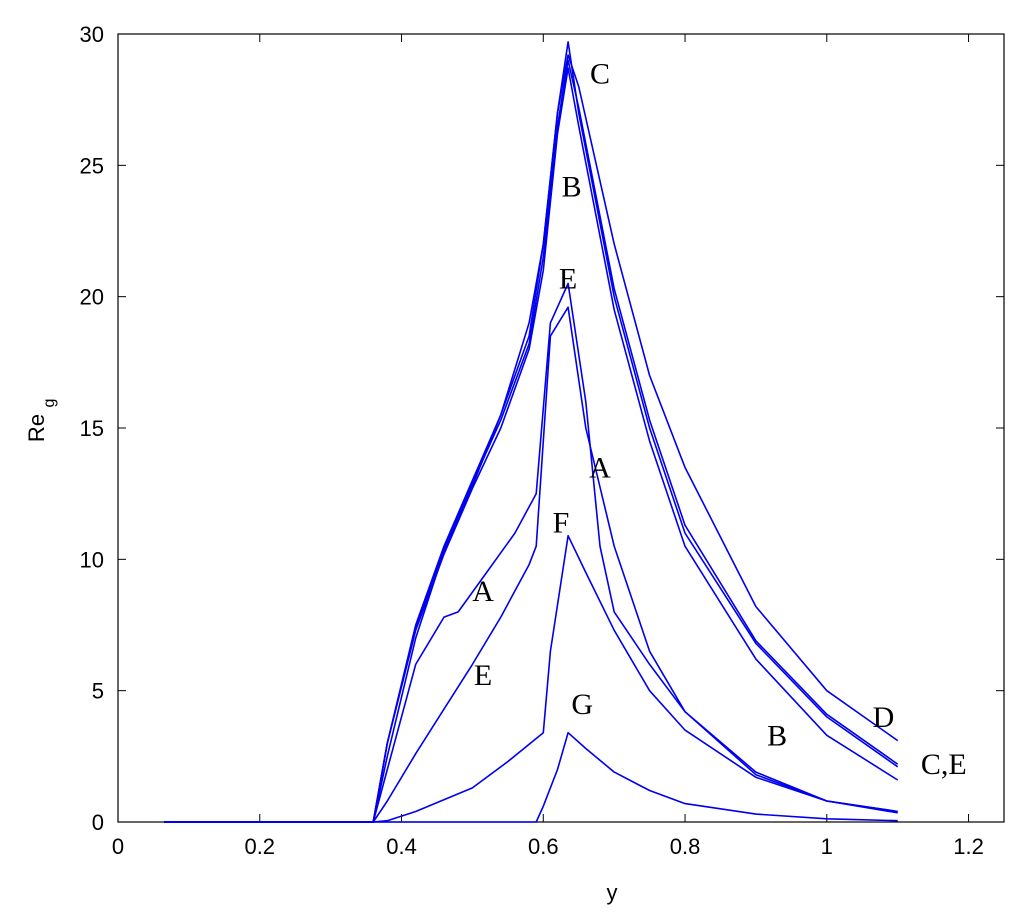  What do you see at coordinates (827, 846) in the screenshot?
I see `x-tick-label: 1` at bounding box center [827, 846].